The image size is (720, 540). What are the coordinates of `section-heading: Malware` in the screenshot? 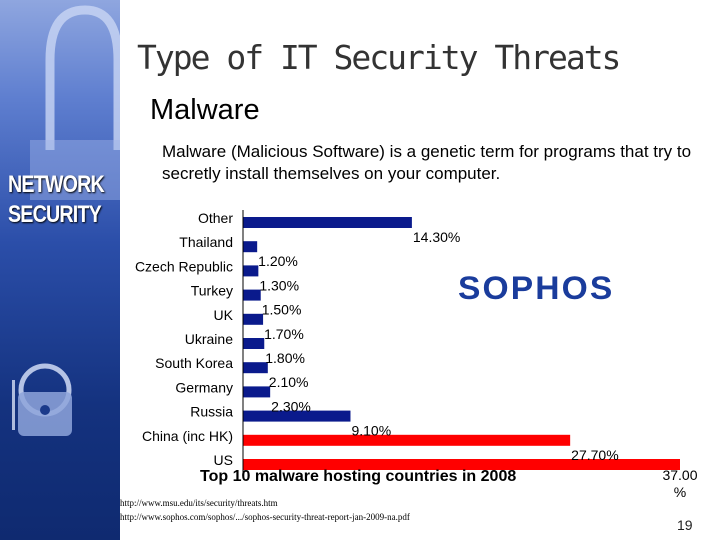 It's located at (205, 110).